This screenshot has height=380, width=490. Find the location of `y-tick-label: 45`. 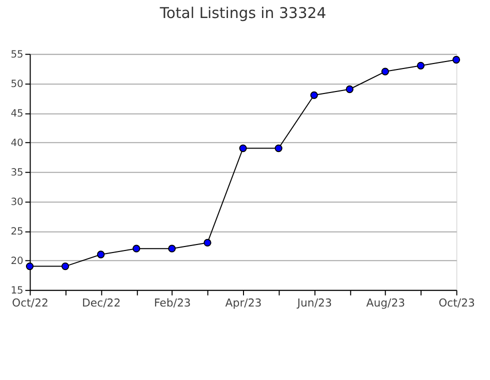

y-tick-label: 45 is located at coordinates (17, 114).